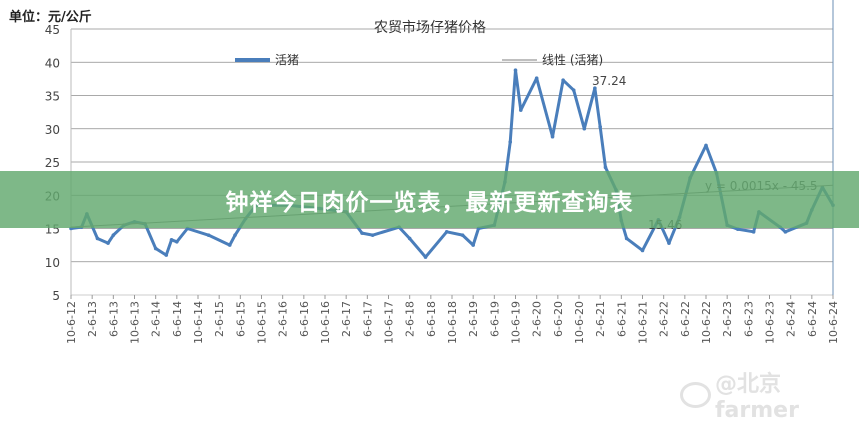  Describe the element at coordinates (430, 27) in the screenshot. I see `chart-title: 农贸市场仔猪价格` at that location.